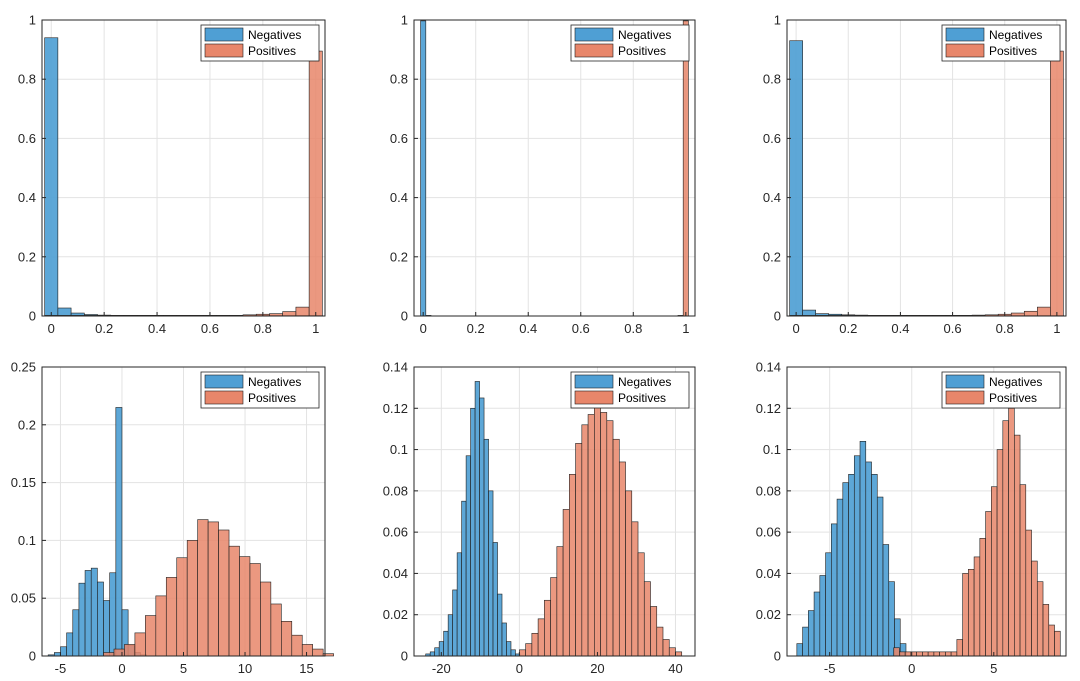 The height and width of the screenshot is (681, 1080). I want to click on x-tick-label: 0.4, so click(900, 328).